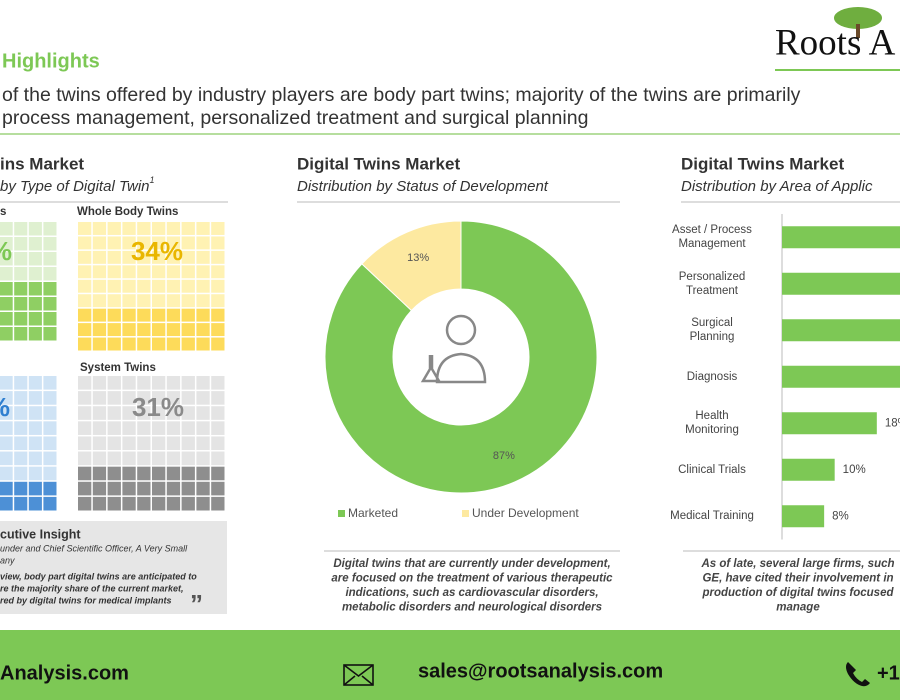 The image size is (900, 700). Describe the element at coordinates (888, 673) in the screenshot. I see `footer-phone: +1` at that location.